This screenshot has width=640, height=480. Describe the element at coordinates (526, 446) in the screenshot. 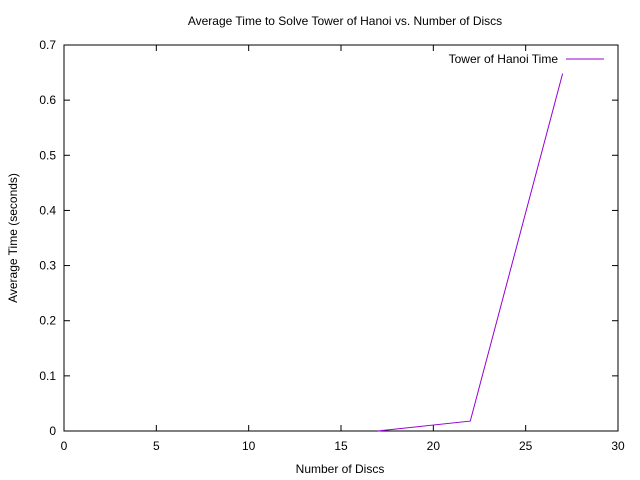

I see `x-tick-label: 25` at that location.